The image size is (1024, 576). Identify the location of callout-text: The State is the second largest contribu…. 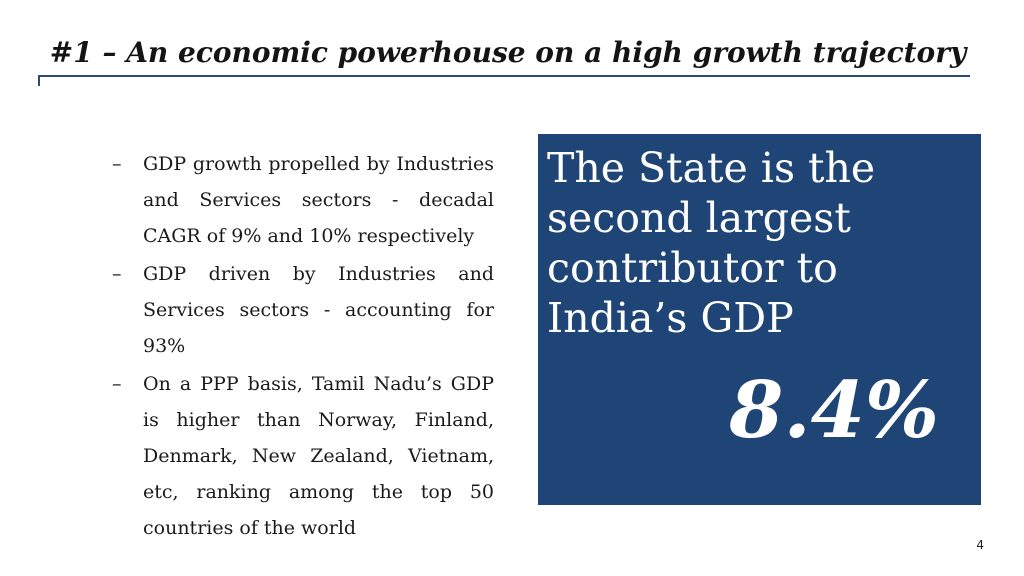
(711, 243).